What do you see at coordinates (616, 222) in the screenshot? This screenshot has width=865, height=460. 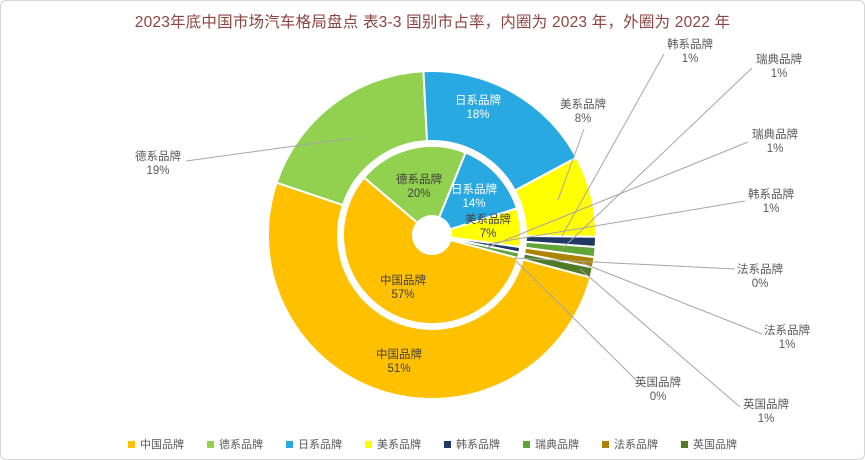 I see `leader-line-korea-2023` at bounding box center [616, 222].